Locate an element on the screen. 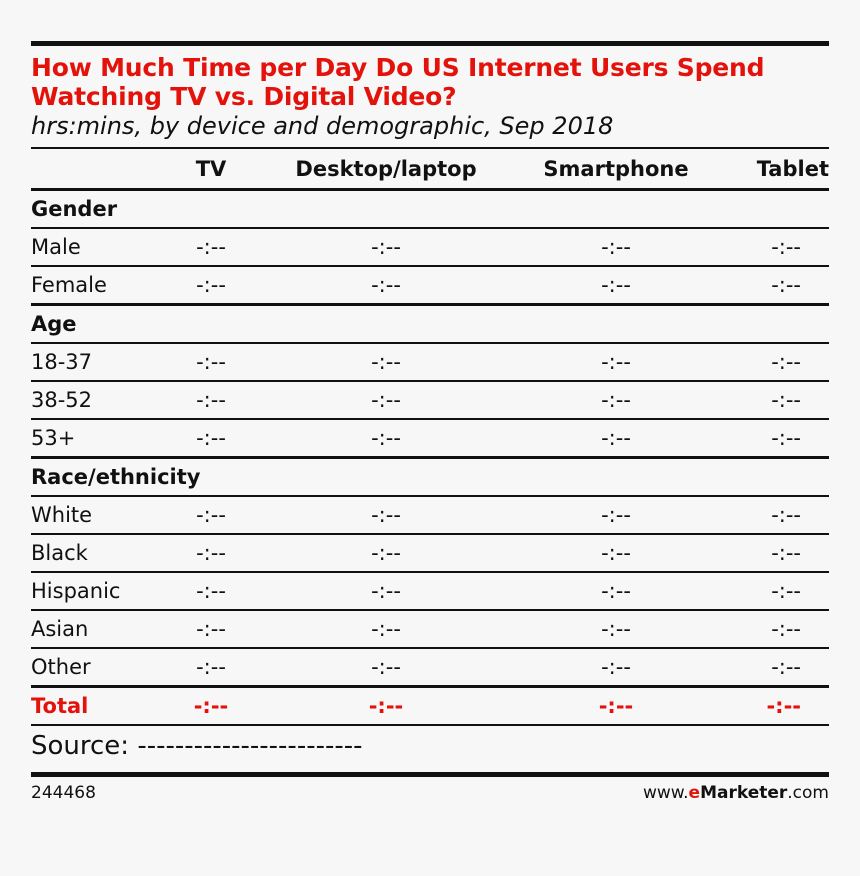  table-row: 18-37 -:-- -:-- -:-- -:-- is located at coordinates (430, 362).